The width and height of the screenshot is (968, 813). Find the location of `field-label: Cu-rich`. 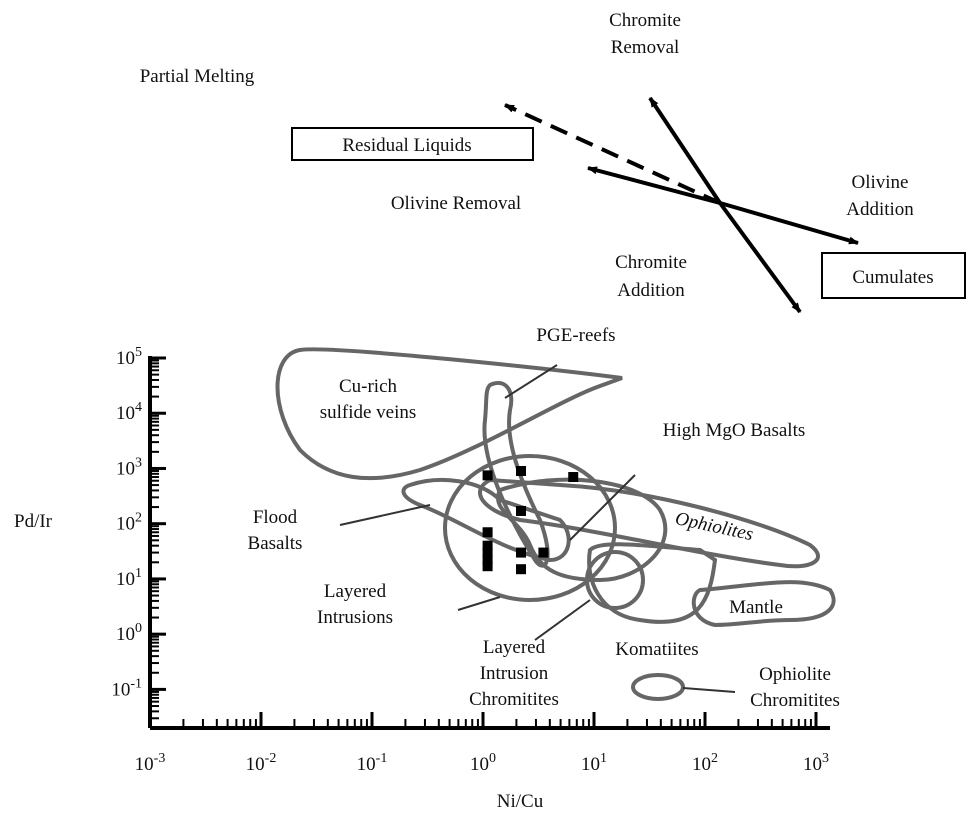

field-label: Cu-rich is located at coordinates (368, 386).